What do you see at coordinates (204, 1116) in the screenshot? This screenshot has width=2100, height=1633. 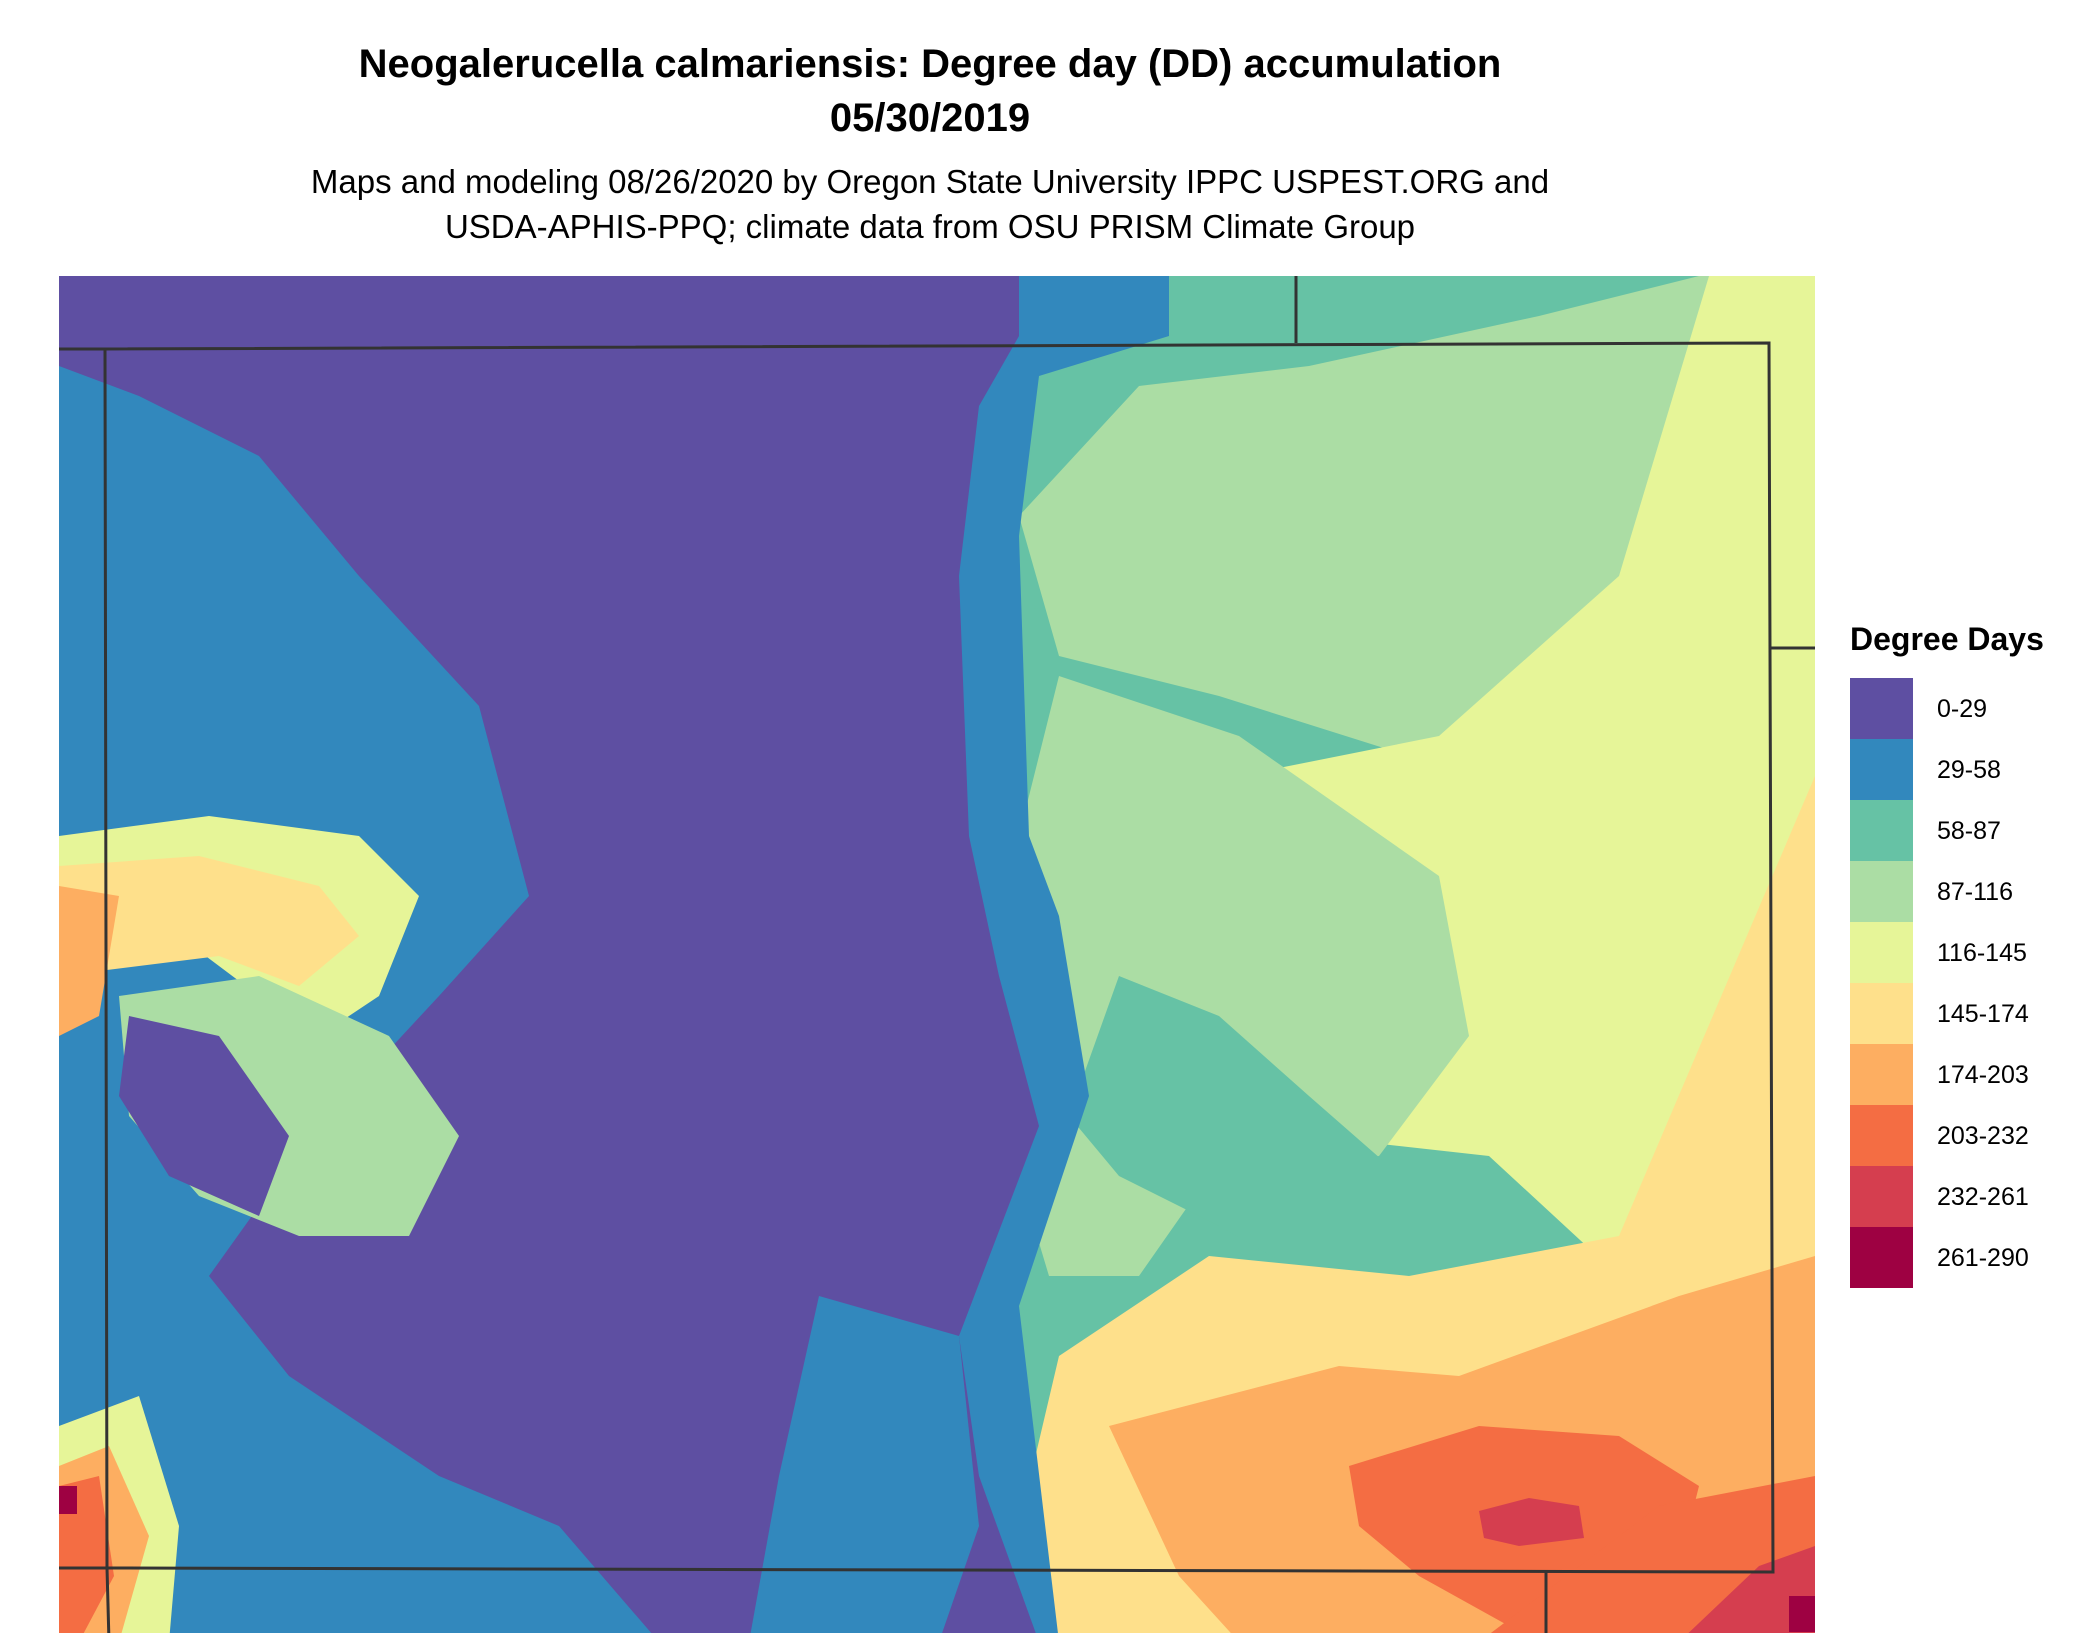 I see `zone-0-29-western-basin` at bounding box center [204, 1116].